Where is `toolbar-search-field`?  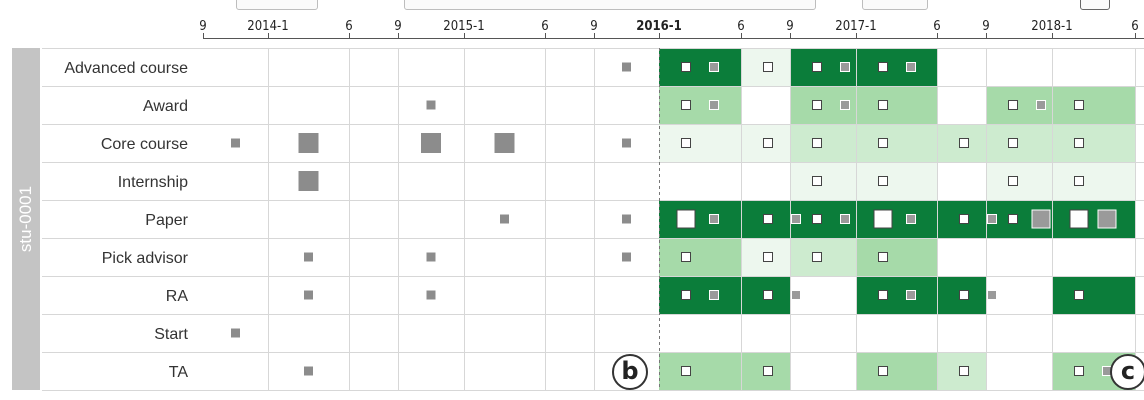 toolbar-search-field is located at coordinates (610, 5).